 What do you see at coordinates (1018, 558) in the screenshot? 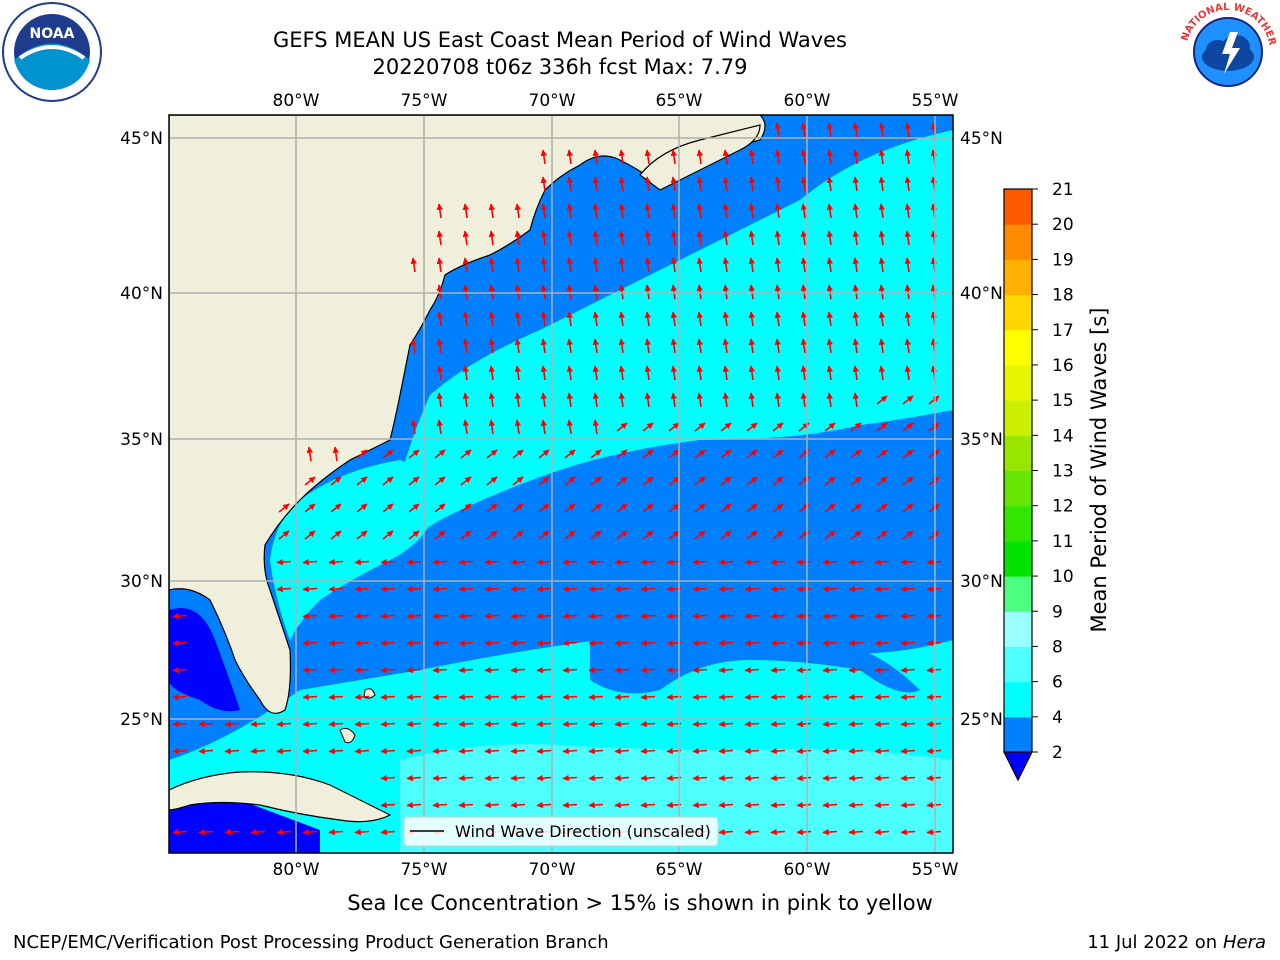
I see `colorbar-swatch` at bounding box center [1018, 558].